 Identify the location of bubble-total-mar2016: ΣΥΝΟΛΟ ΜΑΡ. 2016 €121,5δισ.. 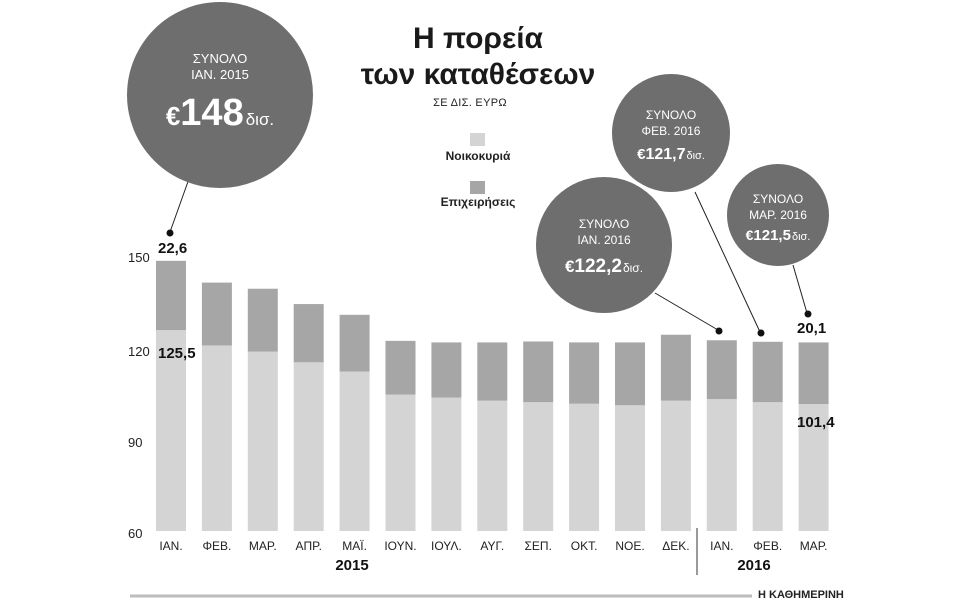
(778, 215).